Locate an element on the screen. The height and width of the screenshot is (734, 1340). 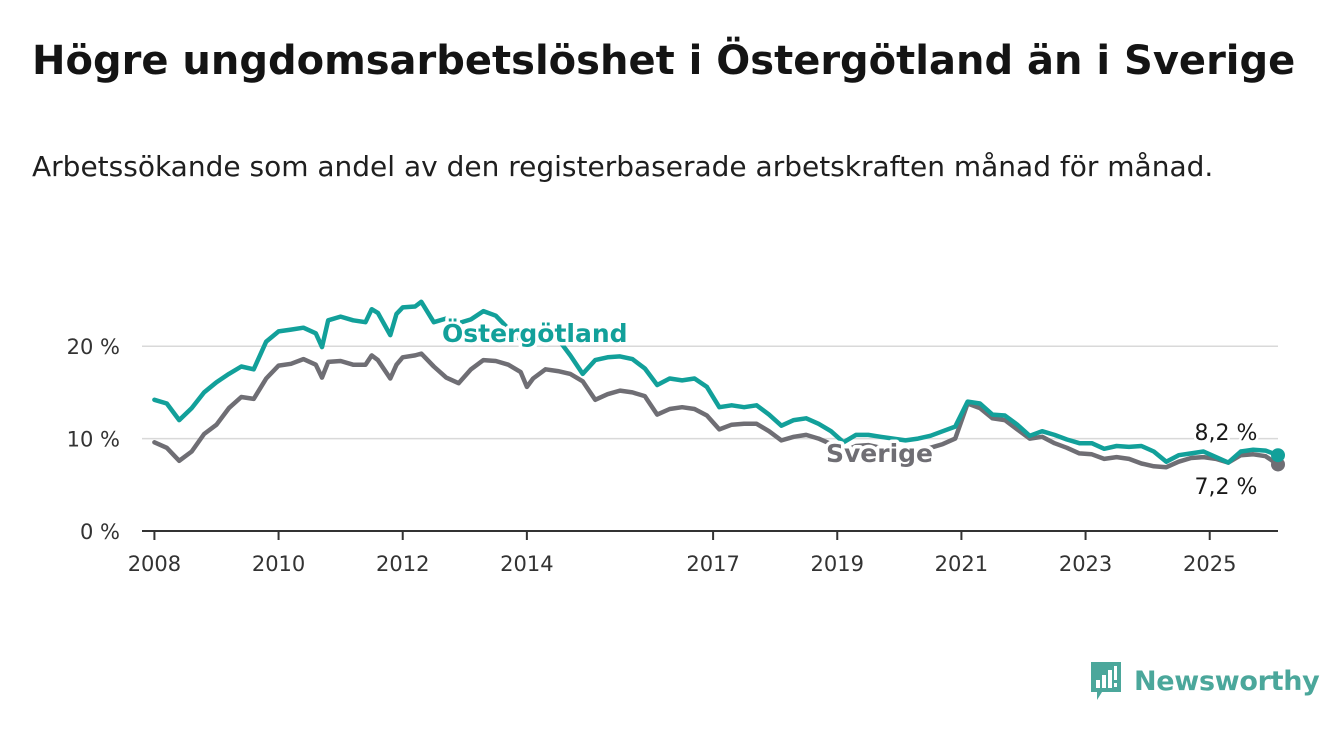
y-tick-label: 0 % is located at coordinates (100, 532).